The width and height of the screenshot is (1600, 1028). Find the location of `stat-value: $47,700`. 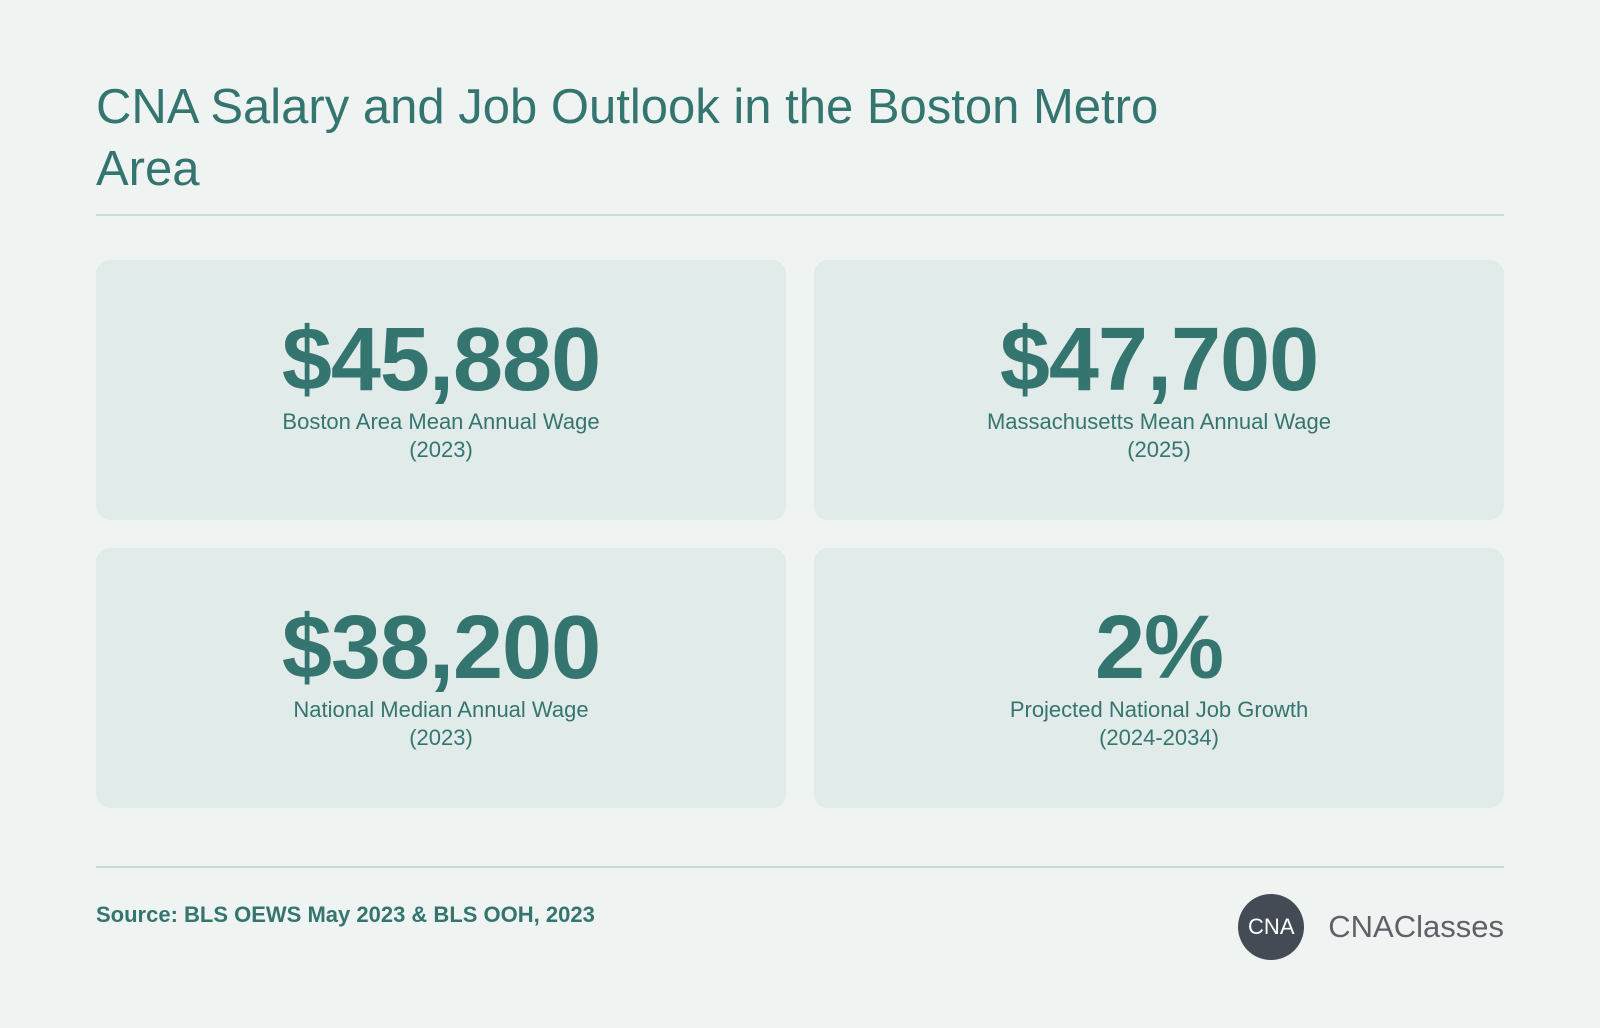

stat-value: $47,700 is located at coordinates (1159, 360).